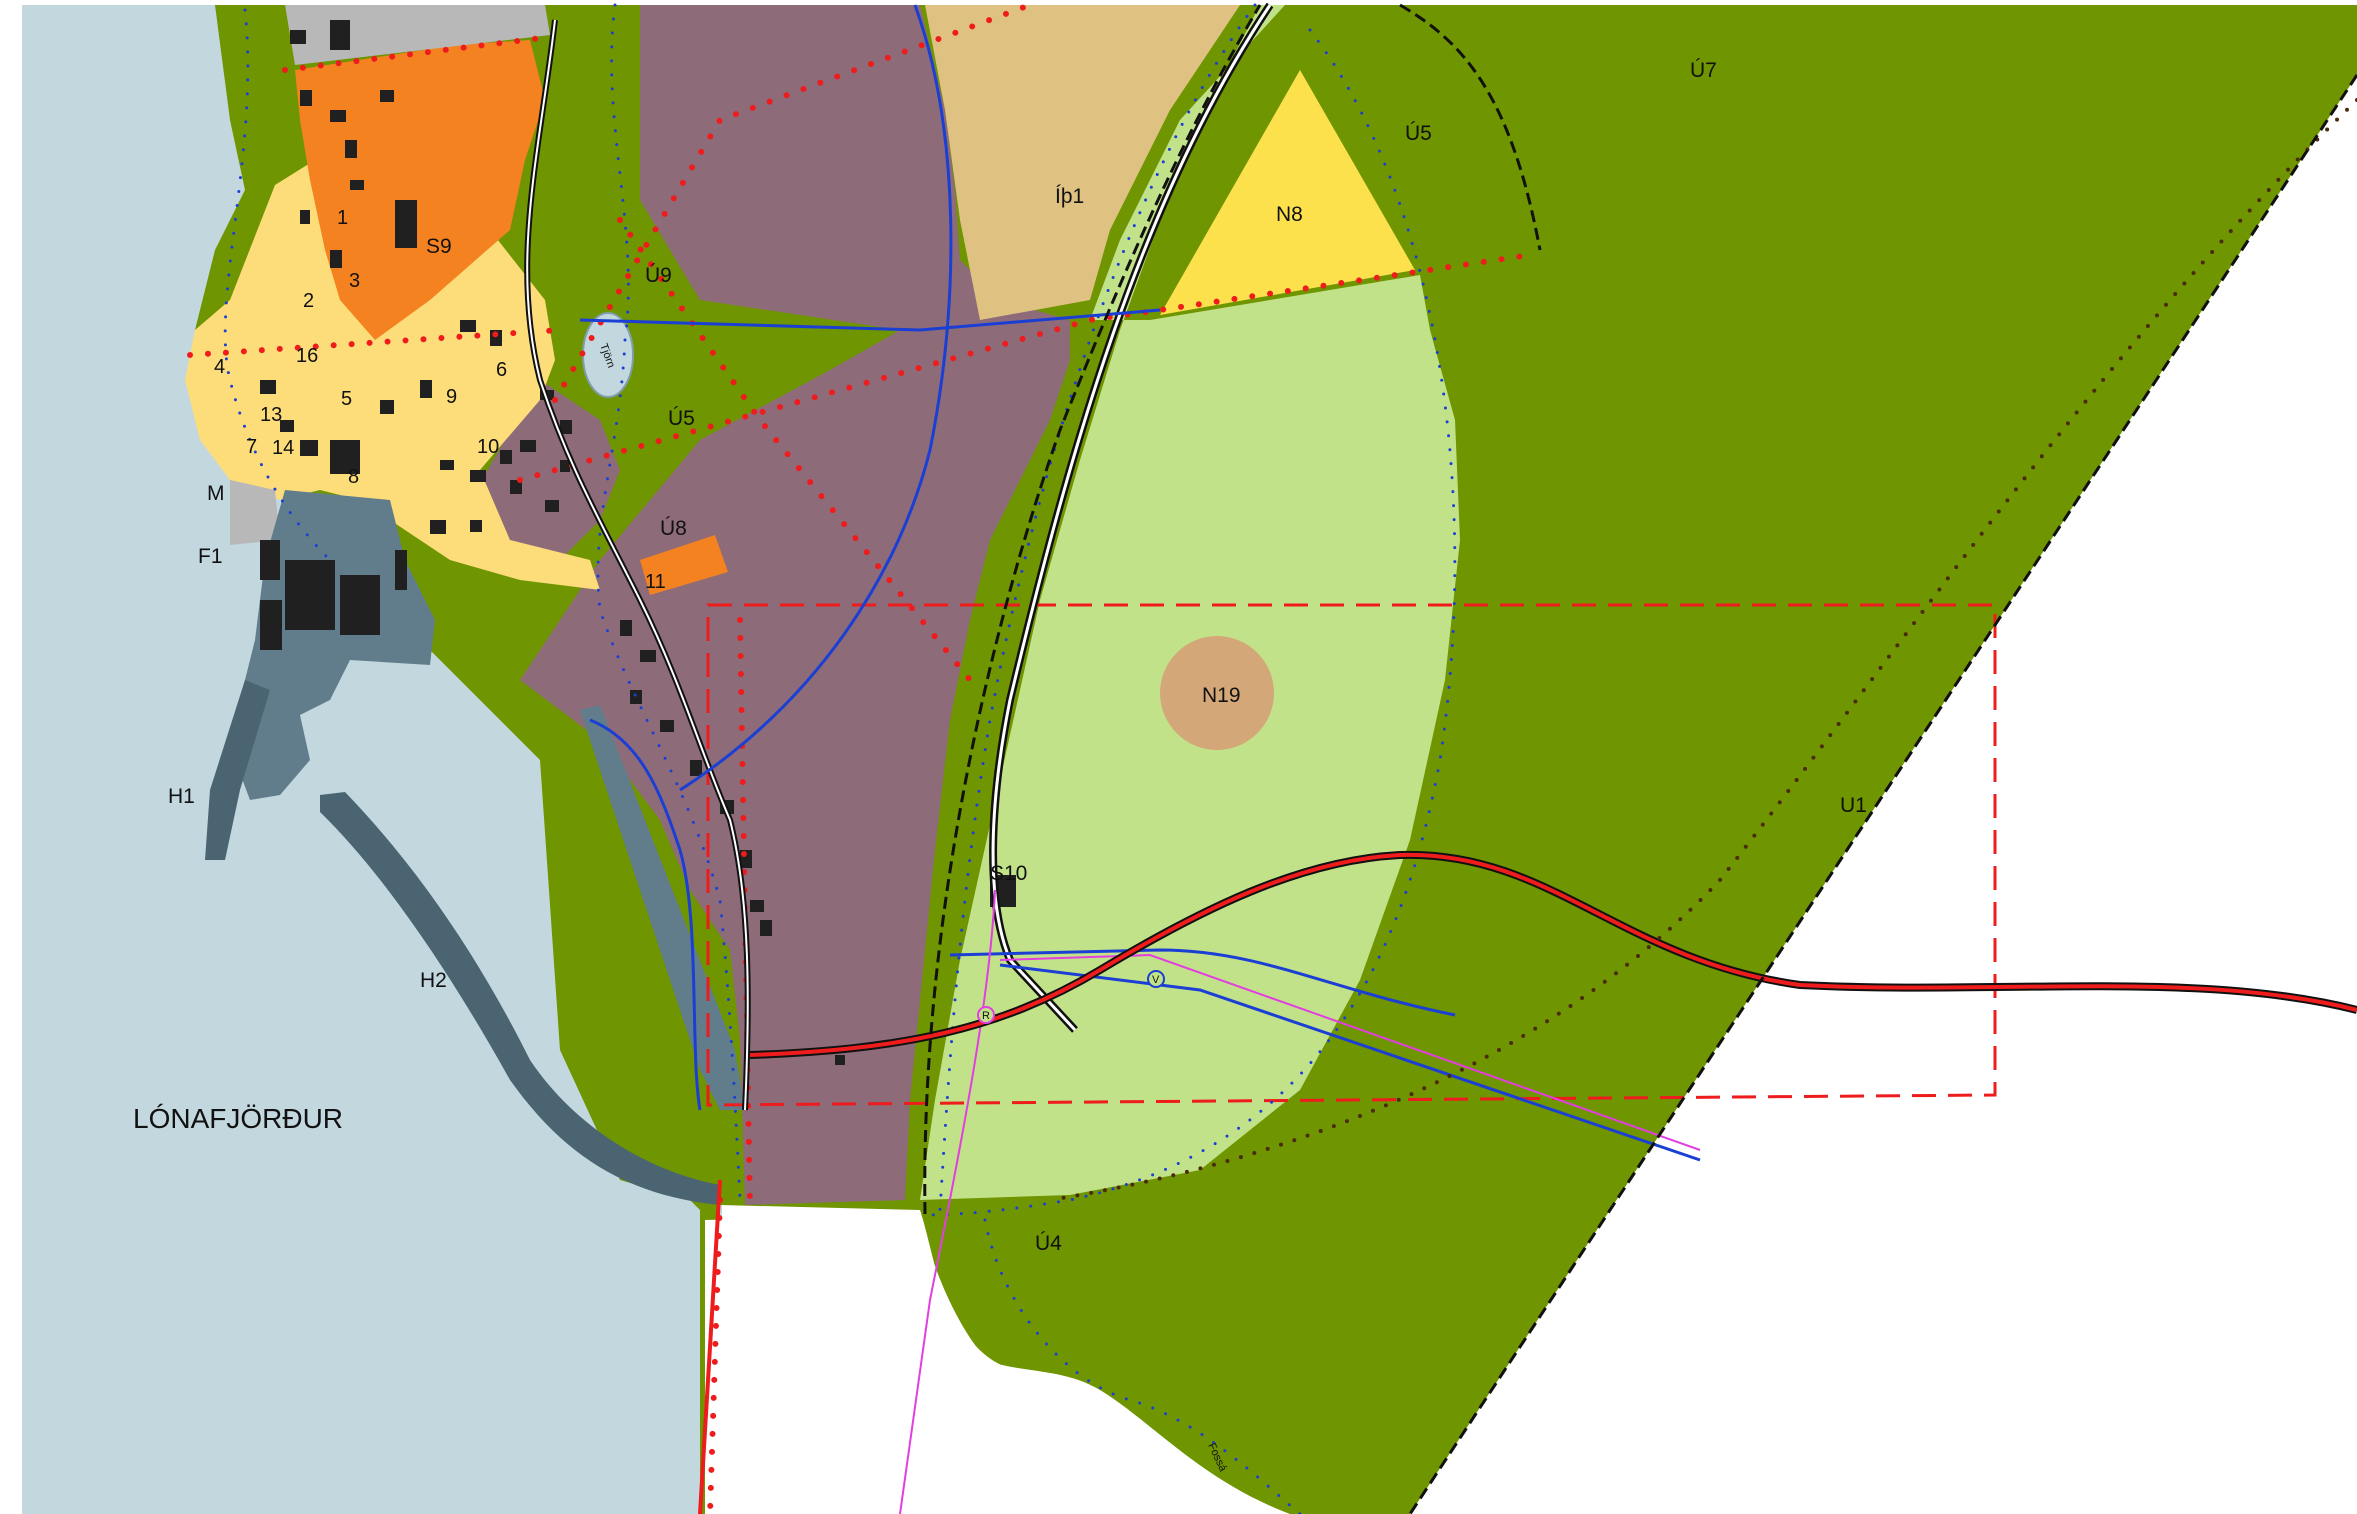 Image resolution: width=2357 pixels, height=1514 pixels. What do you see at coordinates (346, 399) in the screenshot?
I see `lot-number: 5` at bounding box center [346, 399].